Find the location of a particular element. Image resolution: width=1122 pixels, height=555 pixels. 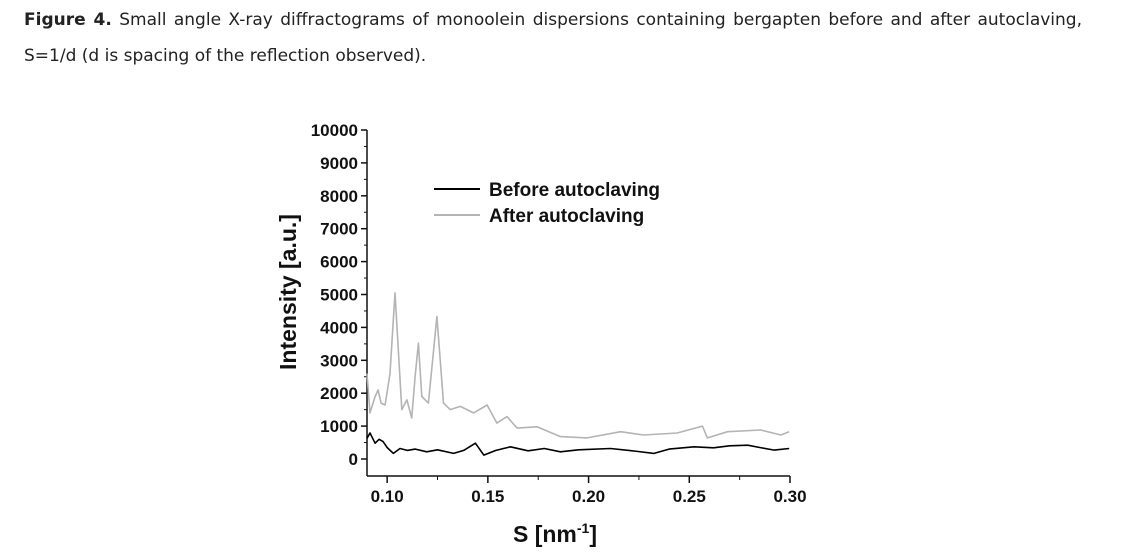

y-tick-label: 1000 is located at coordinates (339, 426).